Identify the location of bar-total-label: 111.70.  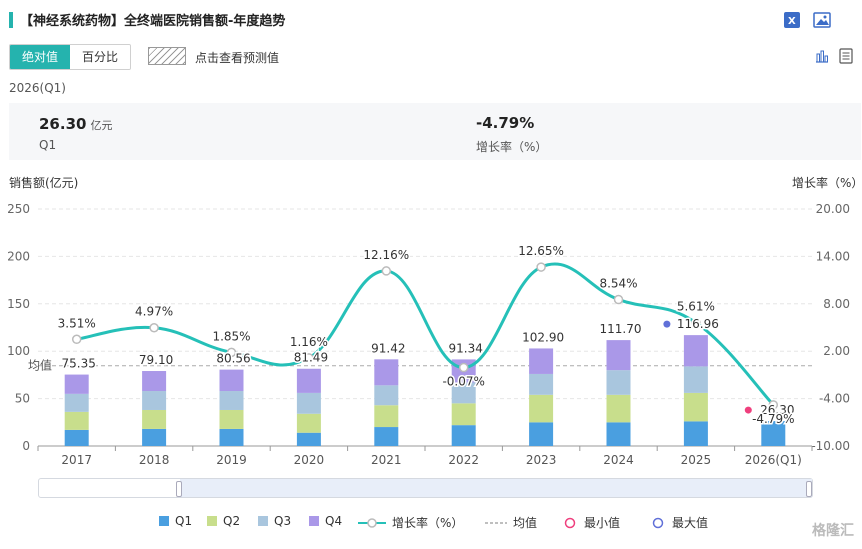
(621, 329).